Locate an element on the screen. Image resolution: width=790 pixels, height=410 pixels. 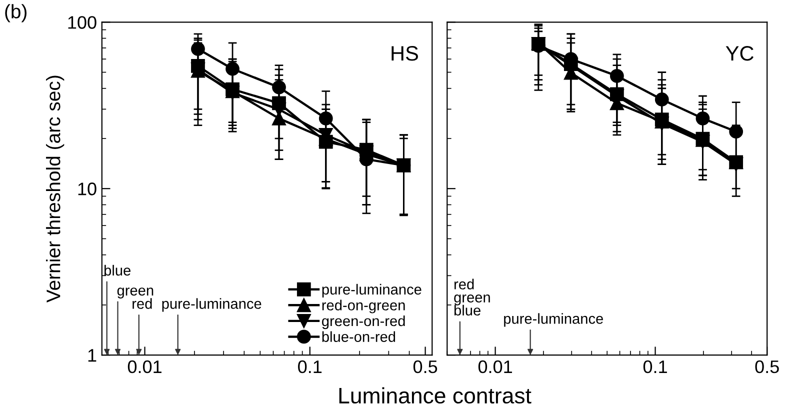
annotation: blue is located at coordinates (117, 270).